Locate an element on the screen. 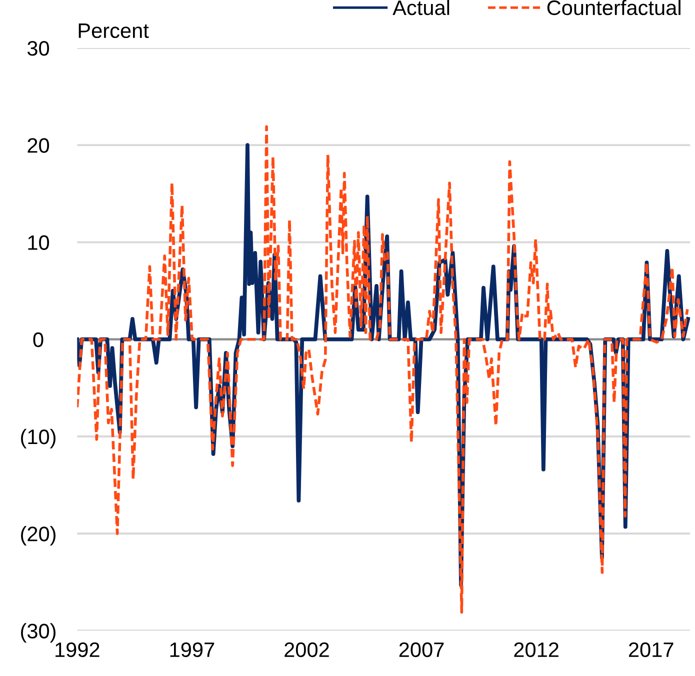  legend-label: Actual is located at coordinates (421, 8).